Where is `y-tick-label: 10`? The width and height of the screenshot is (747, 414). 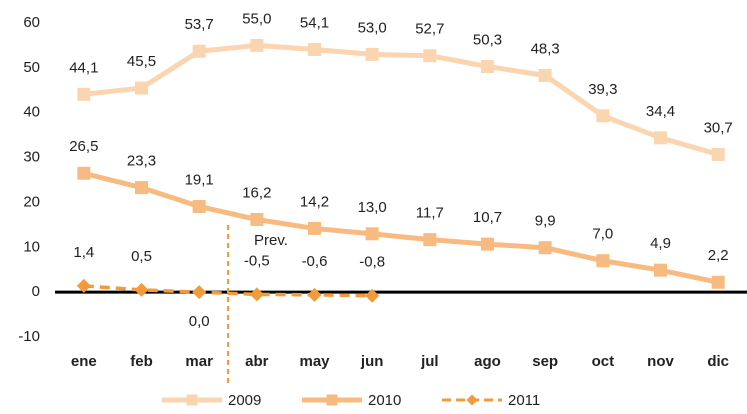 y-tick-label: 10 is located at coordinates (31, 246).